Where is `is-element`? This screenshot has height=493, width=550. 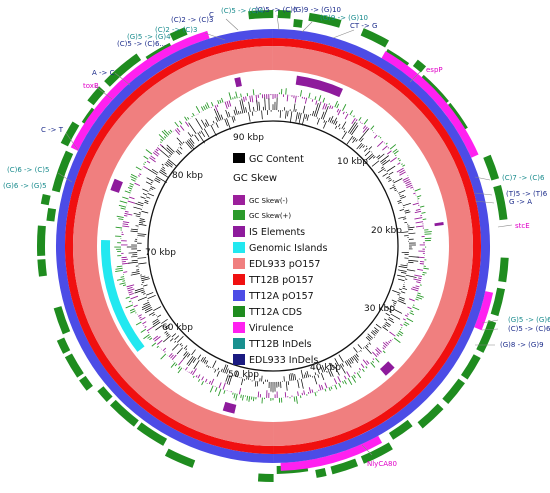
is-element is located at coordinates (387, 368).